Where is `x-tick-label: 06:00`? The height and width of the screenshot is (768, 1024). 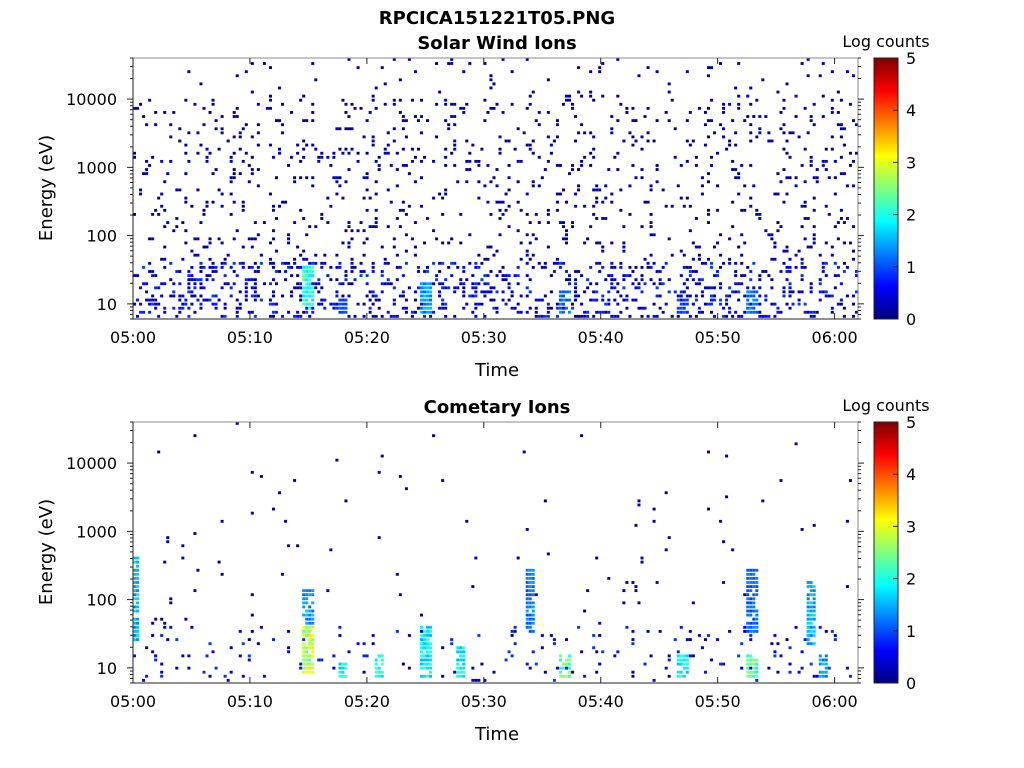
x-tick-label: 06:00 is located at coordinates (835, 337).